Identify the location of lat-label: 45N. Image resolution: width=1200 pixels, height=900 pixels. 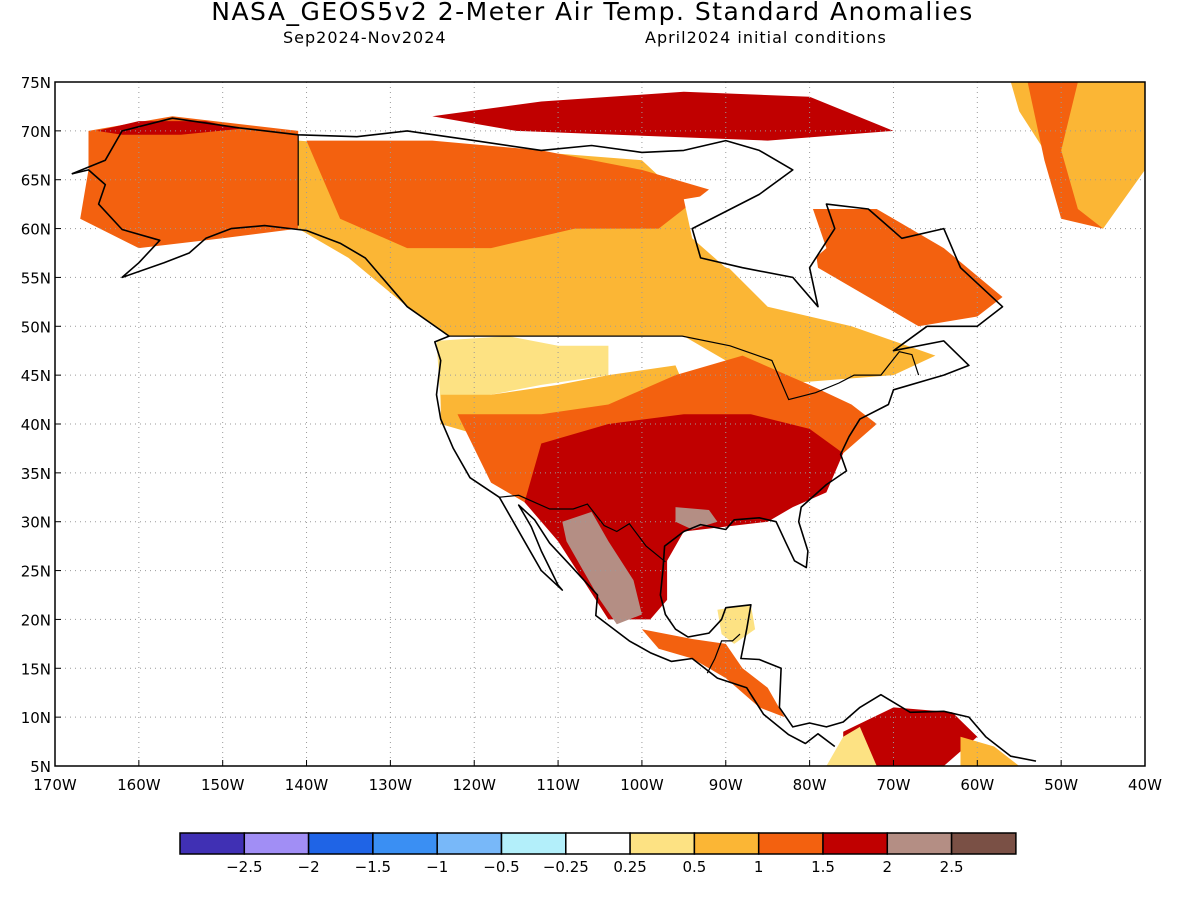
(36, 376).